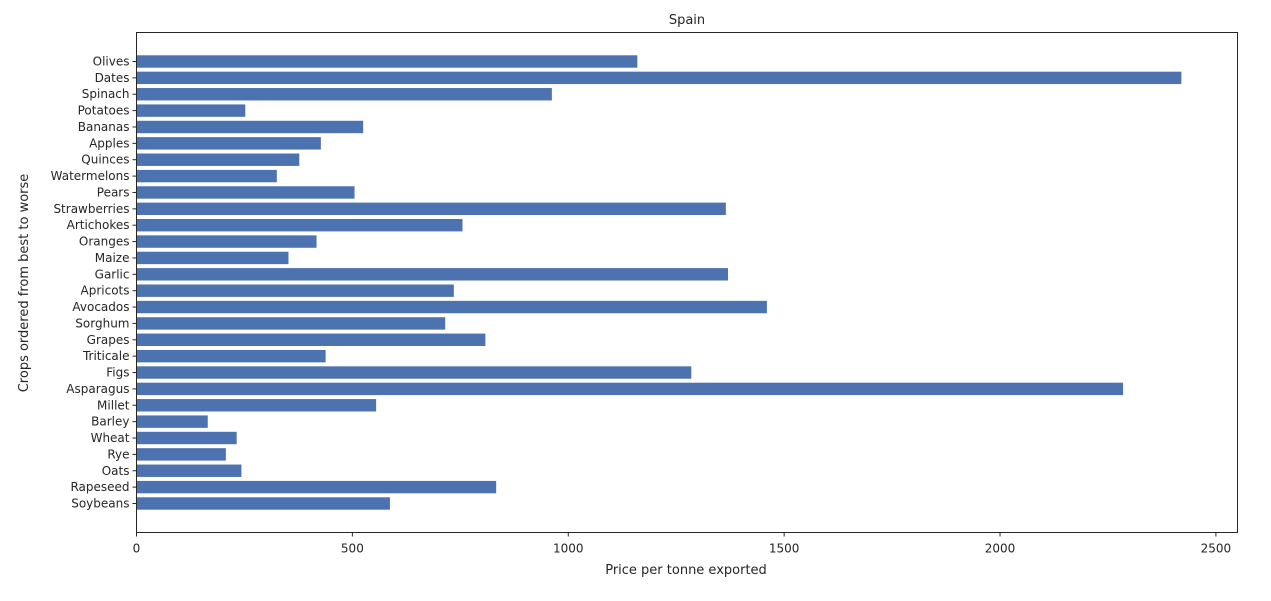 This screenshot has width=1271, height=601. What do you see at coordinates (231, 356) in the screenshot?
I see `bar-triticale` at bounding box center [231, 356].